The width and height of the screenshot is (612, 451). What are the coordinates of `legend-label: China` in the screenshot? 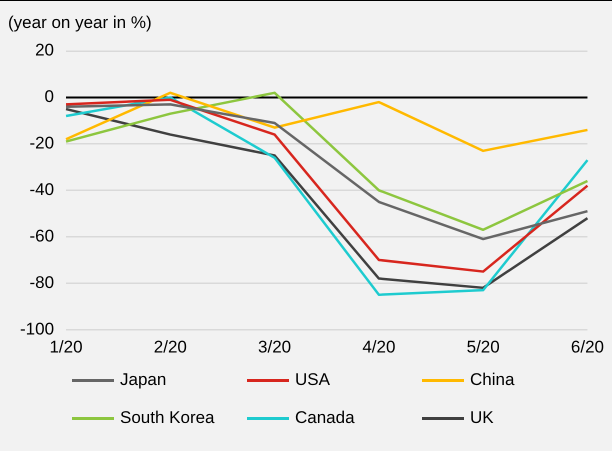 It's located at (492, 380).